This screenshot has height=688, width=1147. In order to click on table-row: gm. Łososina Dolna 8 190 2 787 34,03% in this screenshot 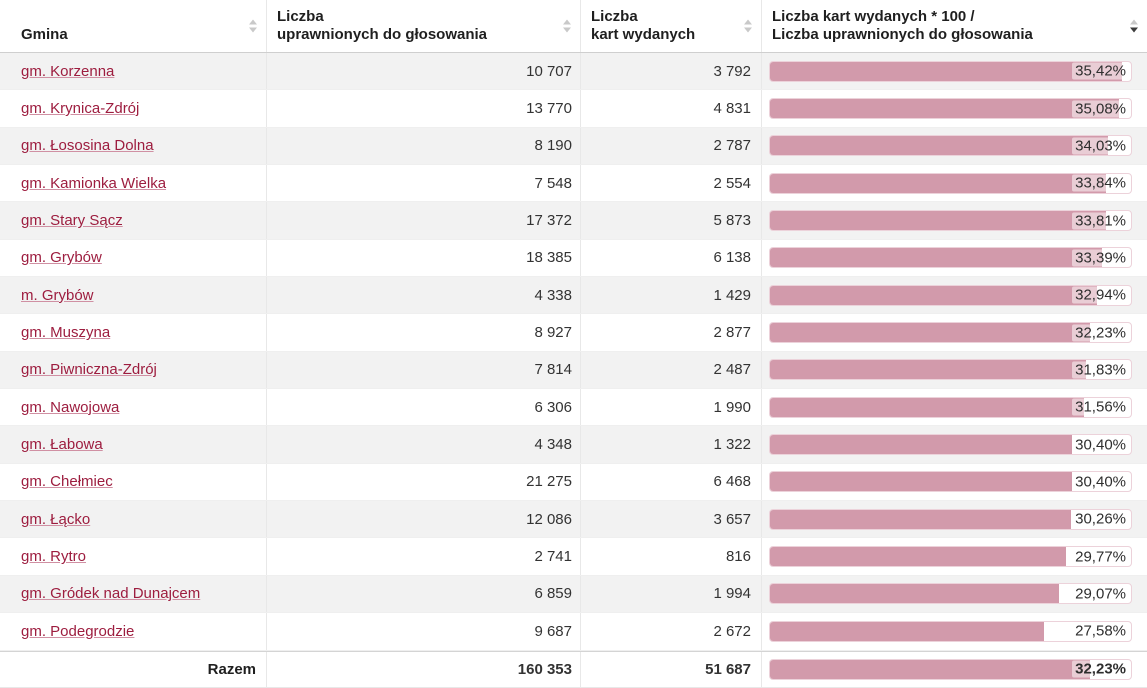, I will do `click(573, 146)`.